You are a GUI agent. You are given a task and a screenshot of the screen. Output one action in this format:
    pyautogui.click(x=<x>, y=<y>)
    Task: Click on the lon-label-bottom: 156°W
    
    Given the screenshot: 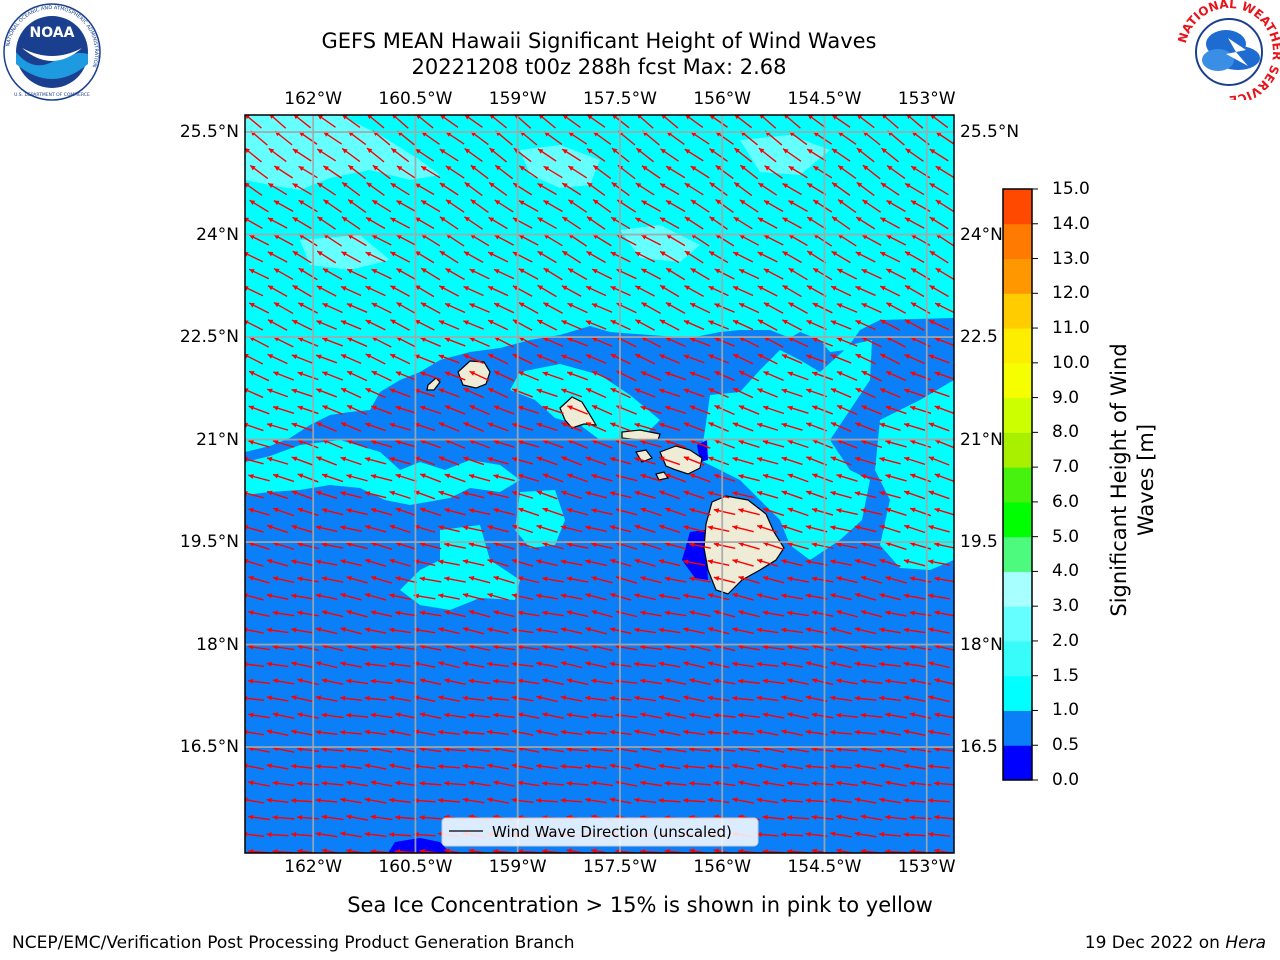 What is the action you would take?
    pyautogui.click(x=722, y=867)
    